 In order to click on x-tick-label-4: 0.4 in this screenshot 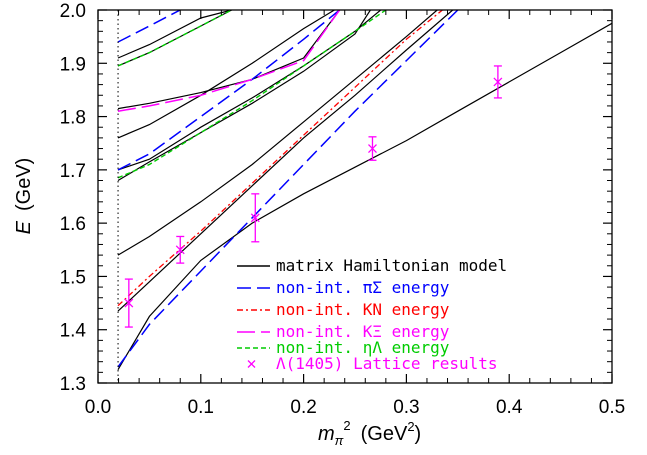, I will do `click(509, 407)`.